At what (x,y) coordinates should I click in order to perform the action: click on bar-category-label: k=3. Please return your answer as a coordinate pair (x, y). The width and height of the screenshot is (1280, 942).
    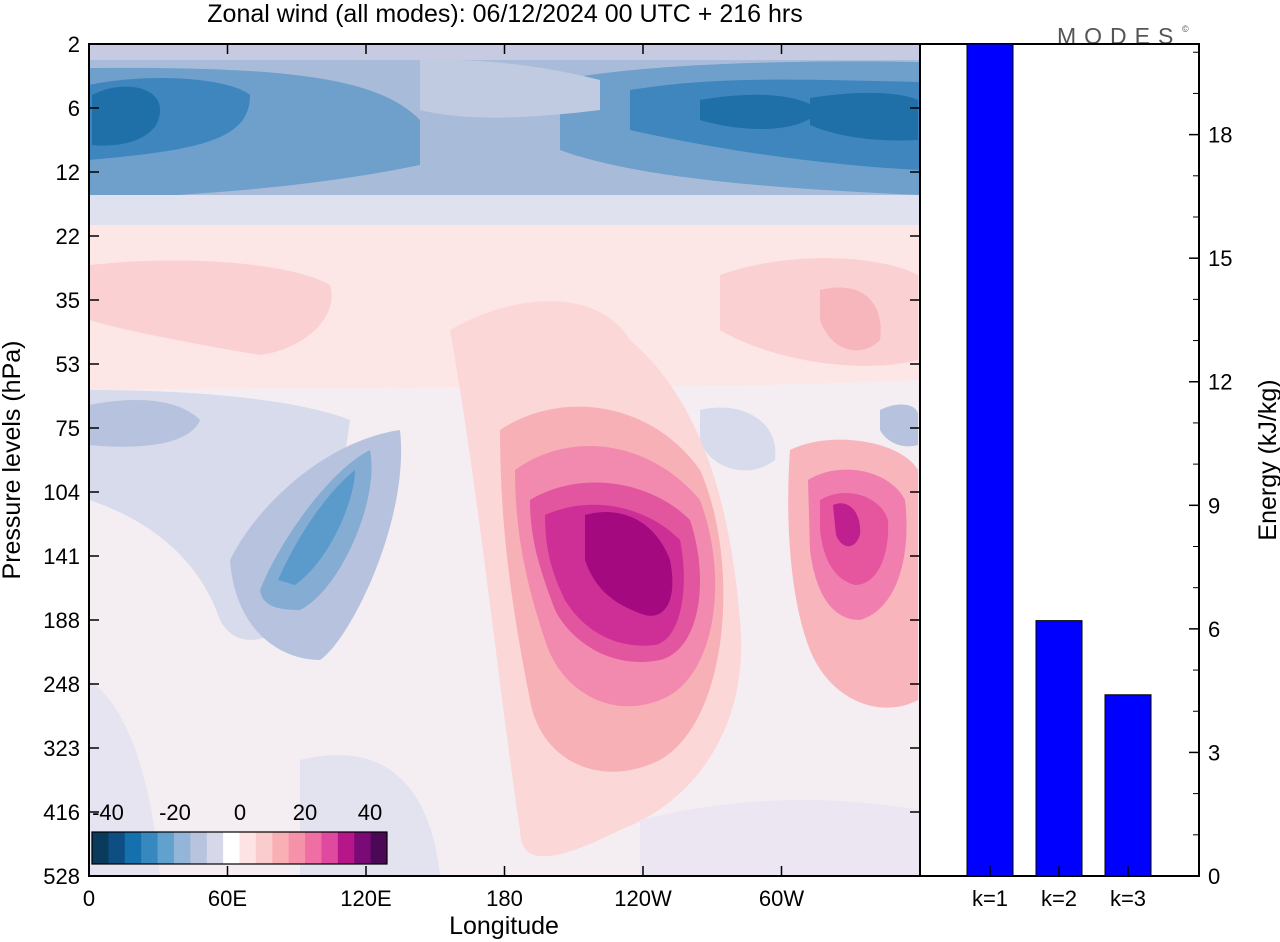
    Looking at the image, I should click on (1128, 898).